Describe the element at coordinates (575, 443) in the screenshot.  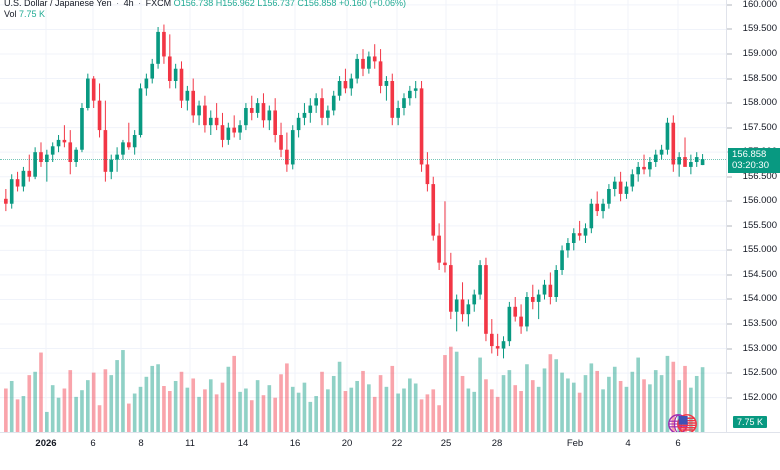
I see `time-tick-label: Feb` at that location.